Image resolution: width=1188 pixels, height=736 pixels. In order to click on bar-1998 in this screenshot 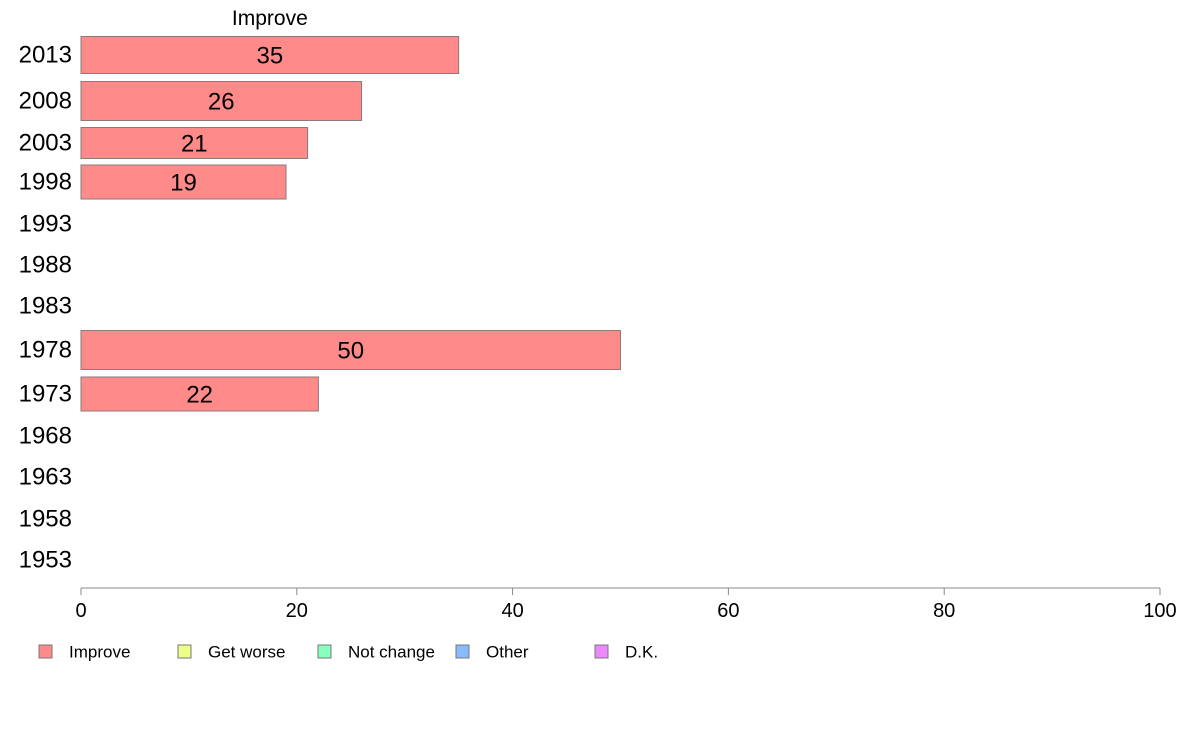, I will do `click(183, 182)`.